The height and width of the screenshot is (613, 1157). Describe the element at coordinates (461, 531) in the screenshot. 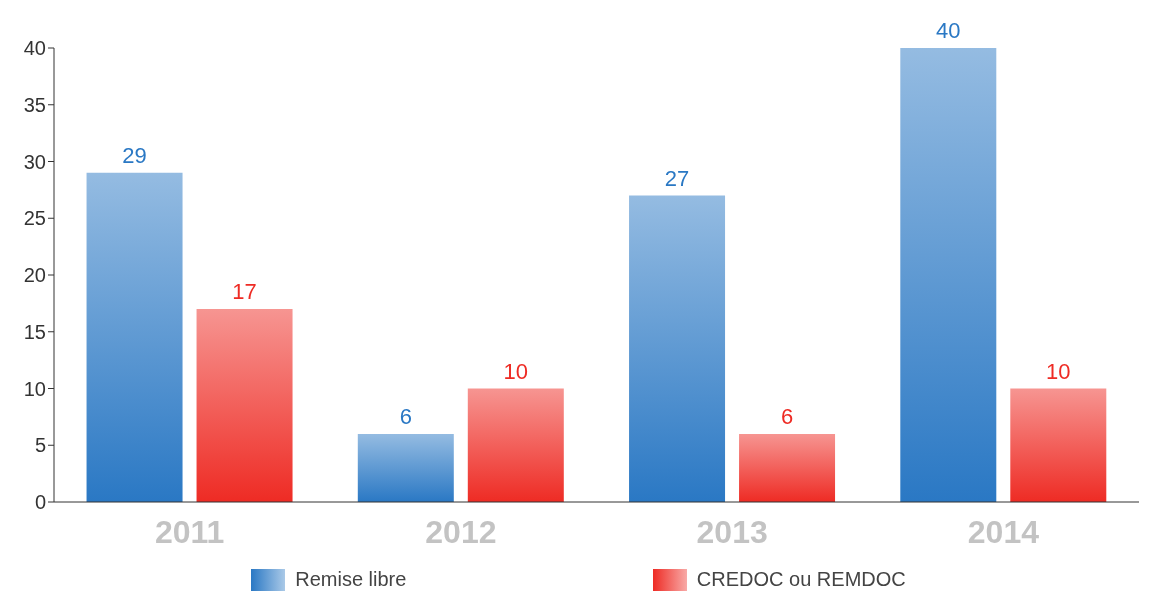

I see `x-tick-label: 2012` at that location.